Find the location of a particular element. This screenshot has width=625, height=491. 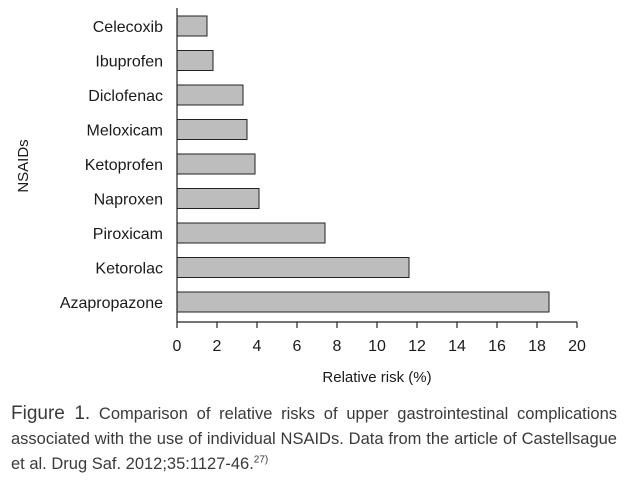

caption-reference: 27) is located at coordinates (261, 460).